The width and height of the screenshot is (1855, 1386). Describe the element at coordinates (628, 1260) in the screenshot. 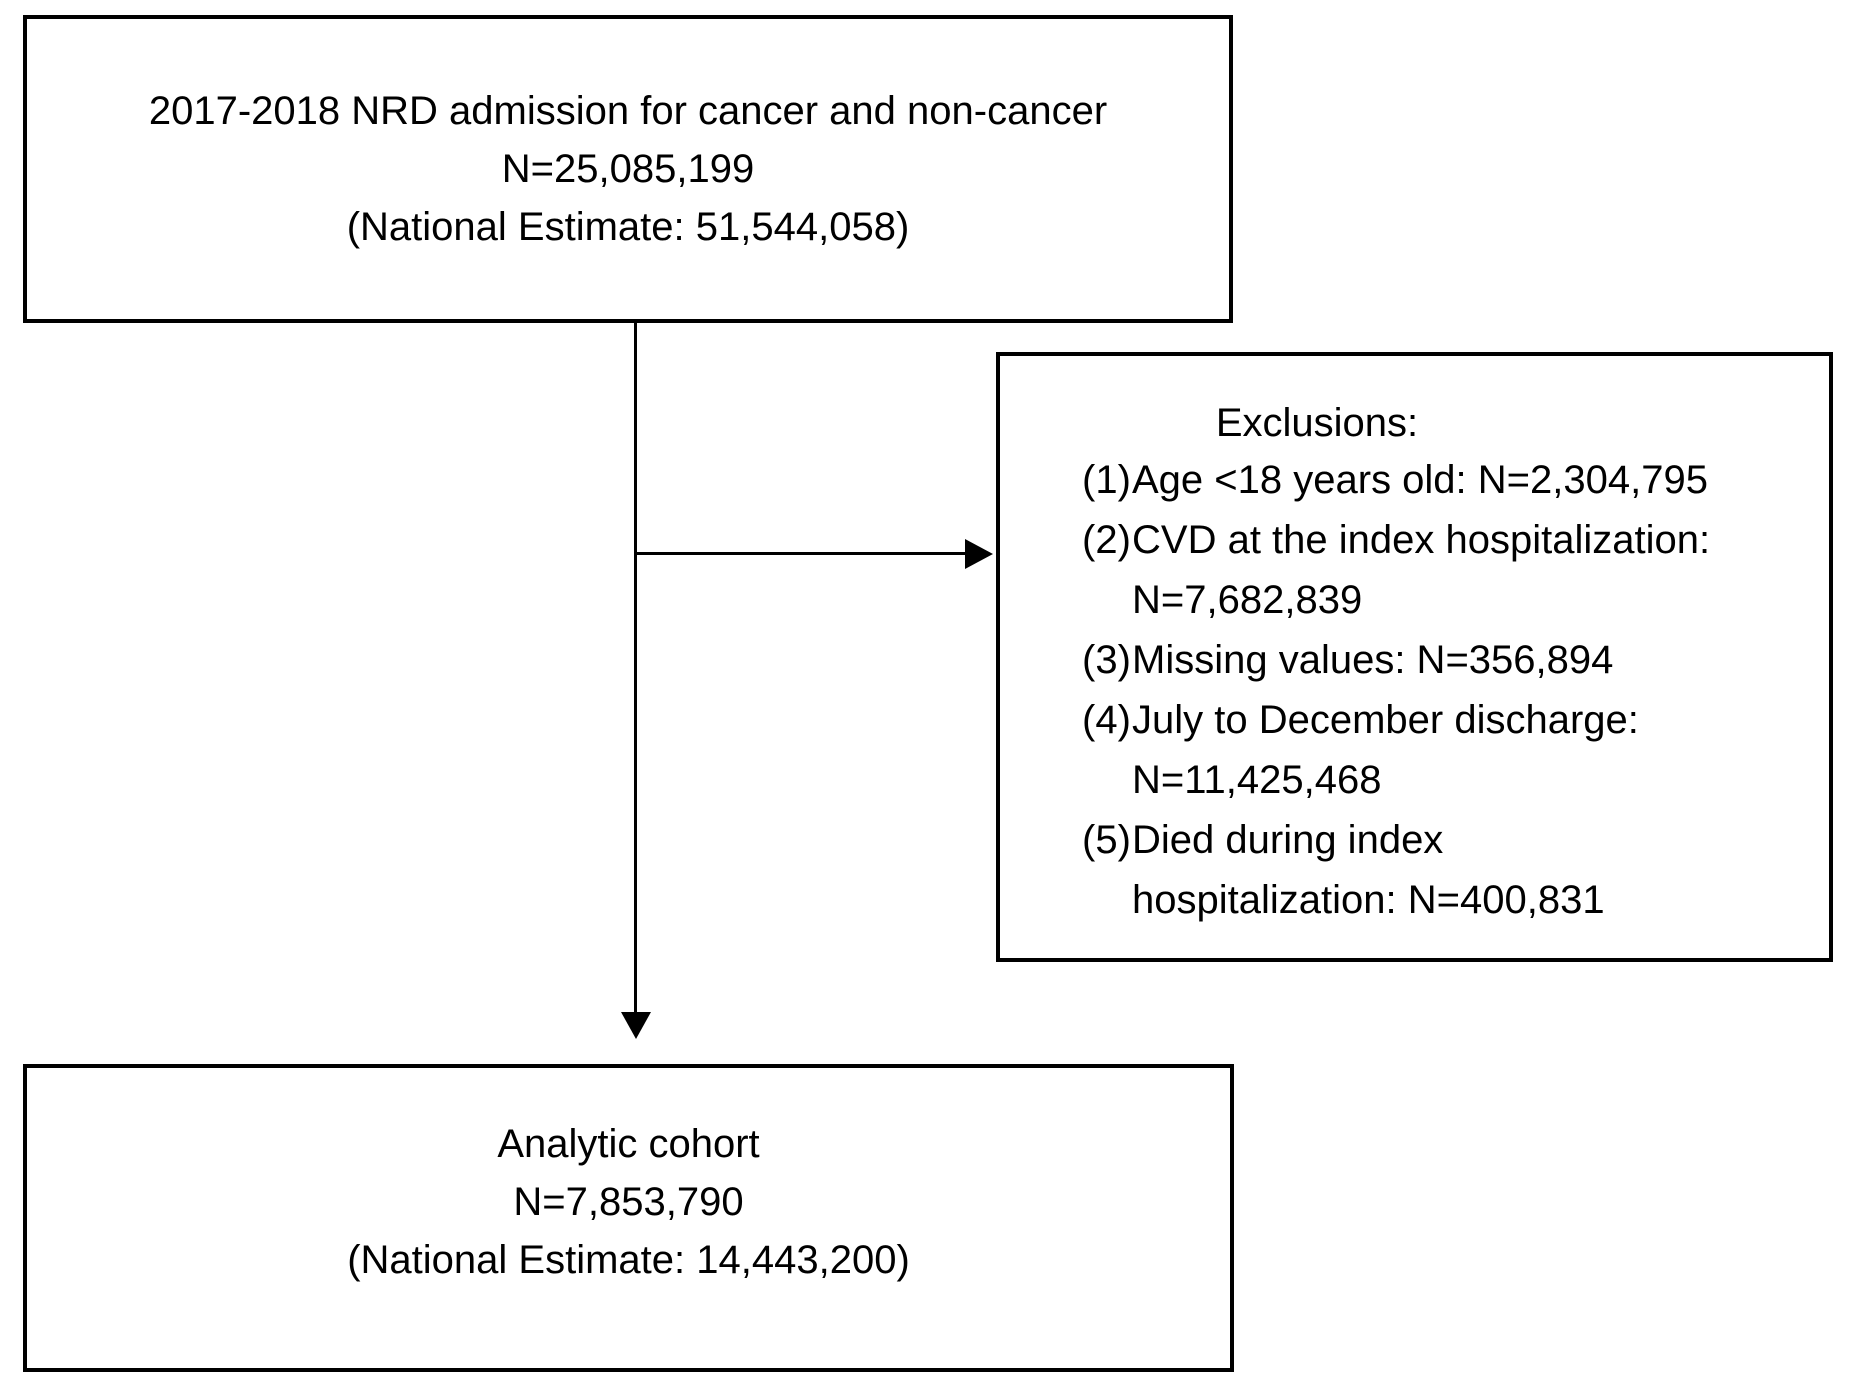

I see `analytic-cohort-national-estimate: (National Estimate: 14,443,200)` at that location.